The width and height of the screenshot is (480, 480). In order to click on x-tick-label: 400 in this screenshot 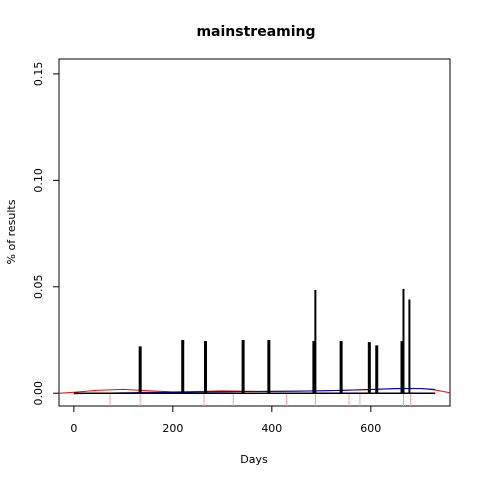, I will do `click(271, 428)`.